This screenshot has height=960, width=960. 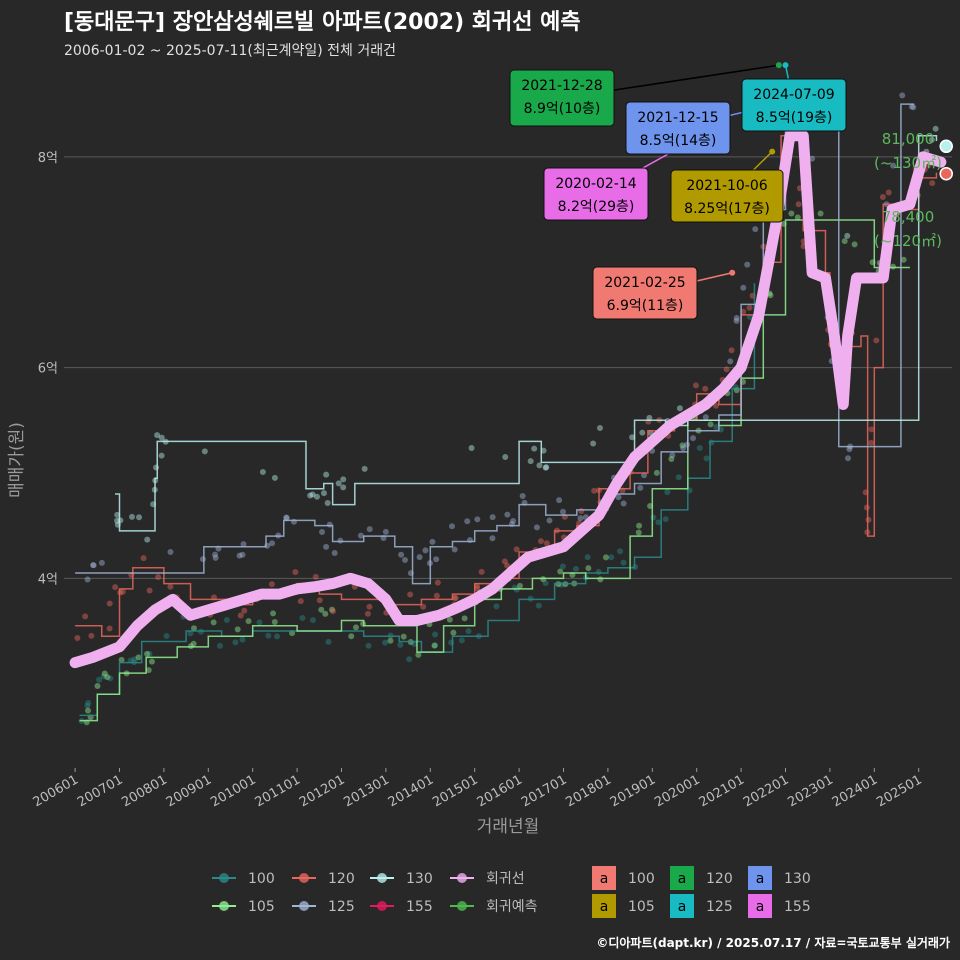 What do you see at coordinates (793, 95) in the screenshot?
I see `annotation-date: 2024-07-09` at bounding box center [793, 95].